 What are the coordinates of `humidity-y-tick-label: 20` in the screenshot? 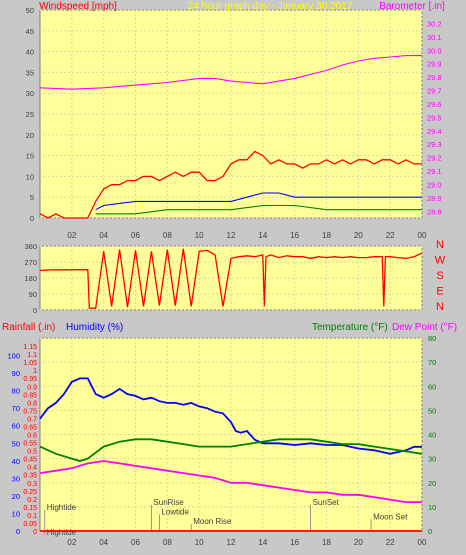 It's located at (16, 496).